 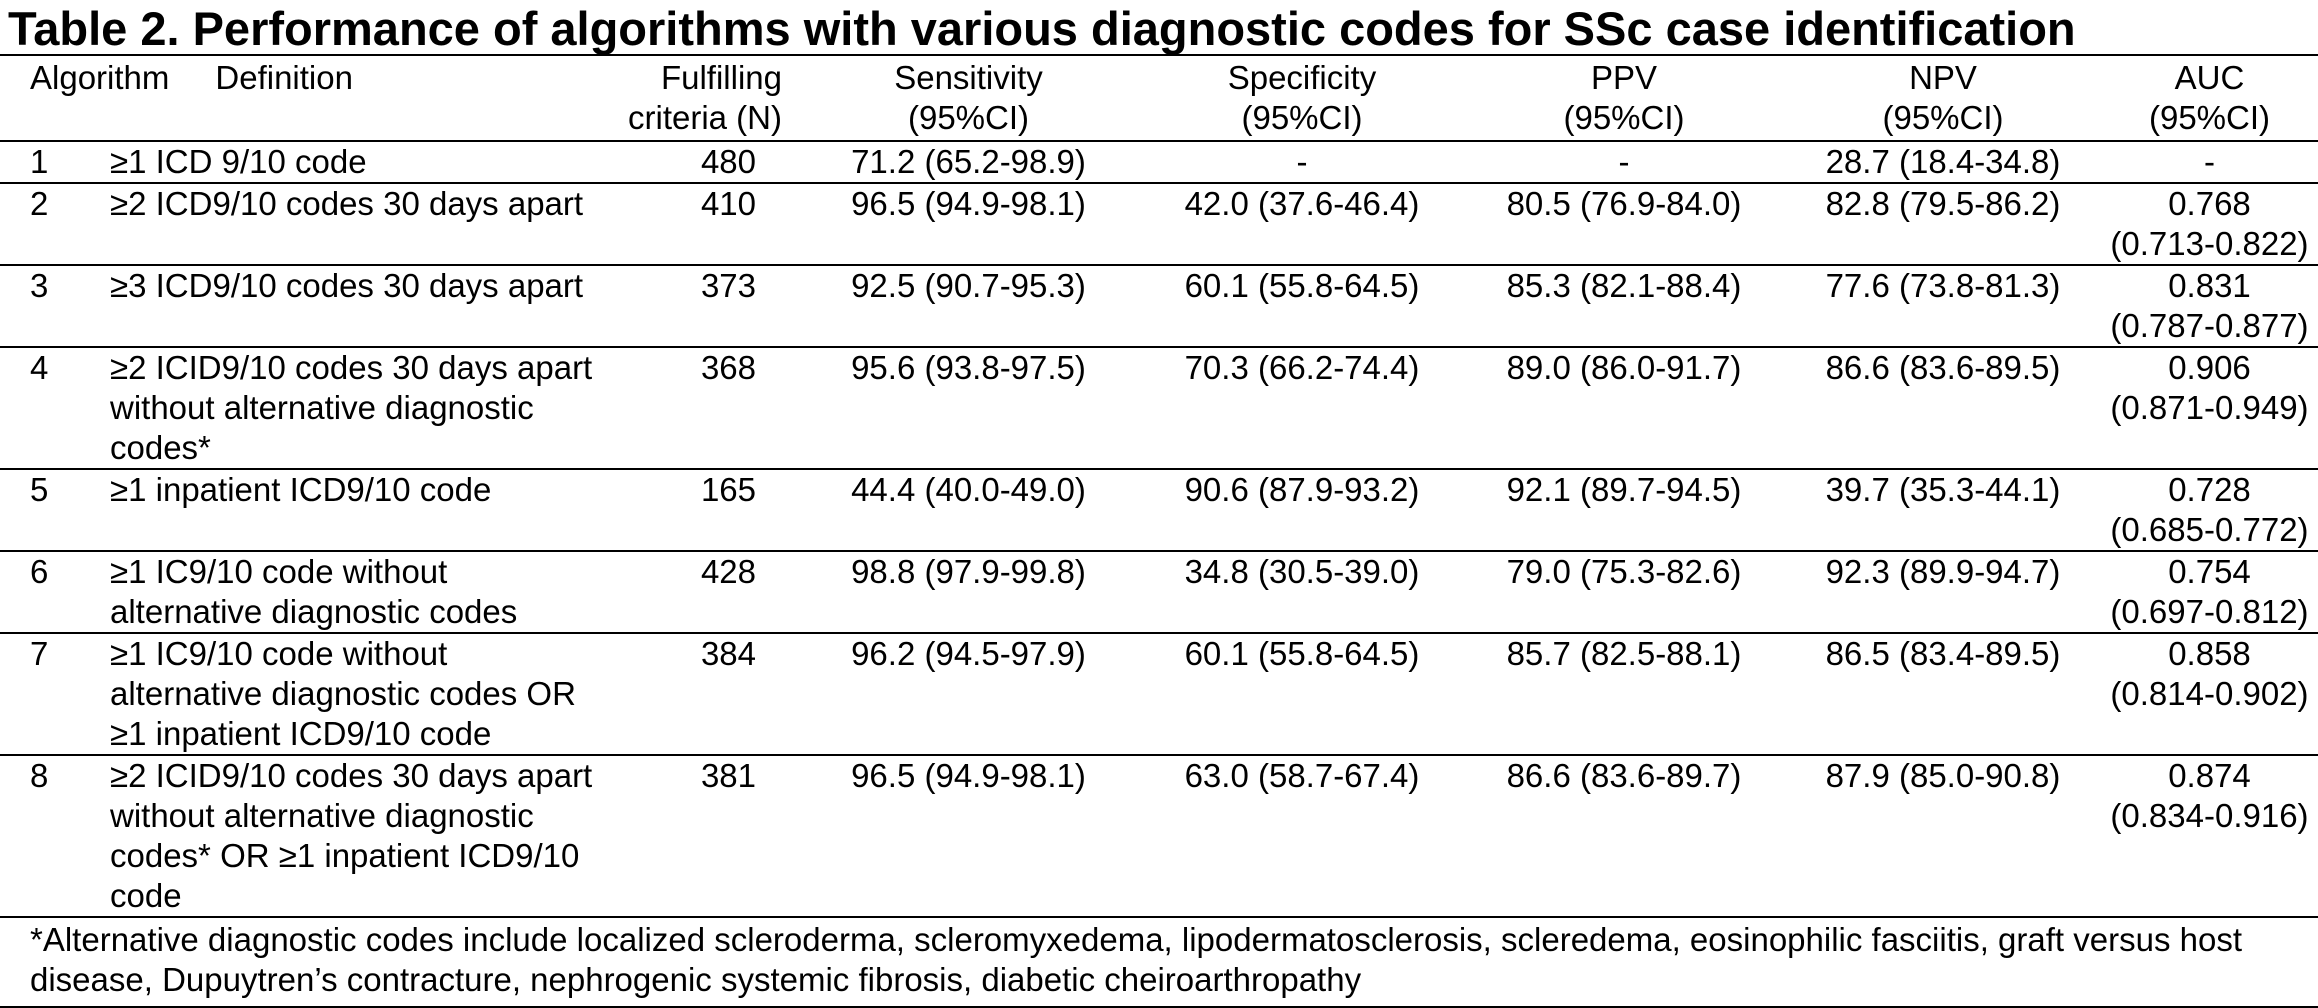 What do you see at coordinates (1943, 203) in the screenshot?
I see `cell-npv: 82.8 (79.5-86.2)` at bounding box center [1943, 203].